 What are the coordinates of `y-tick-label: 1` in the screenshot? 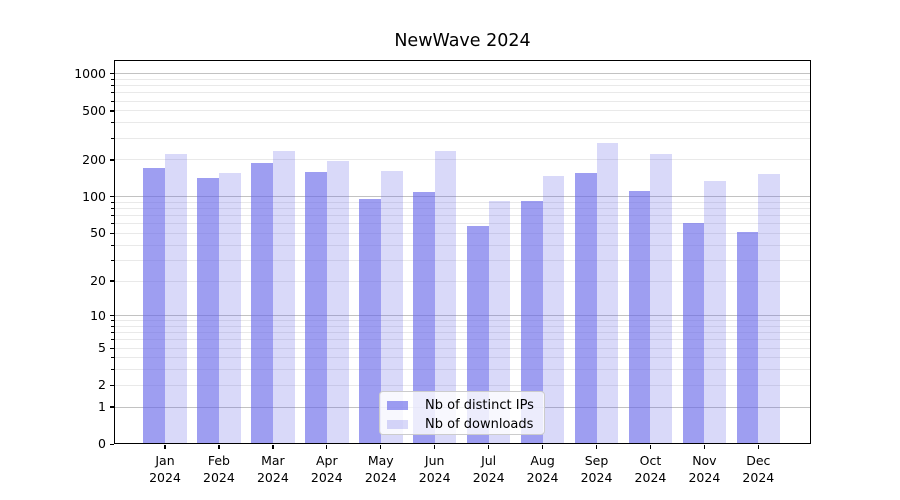 It's located at (102, 407).